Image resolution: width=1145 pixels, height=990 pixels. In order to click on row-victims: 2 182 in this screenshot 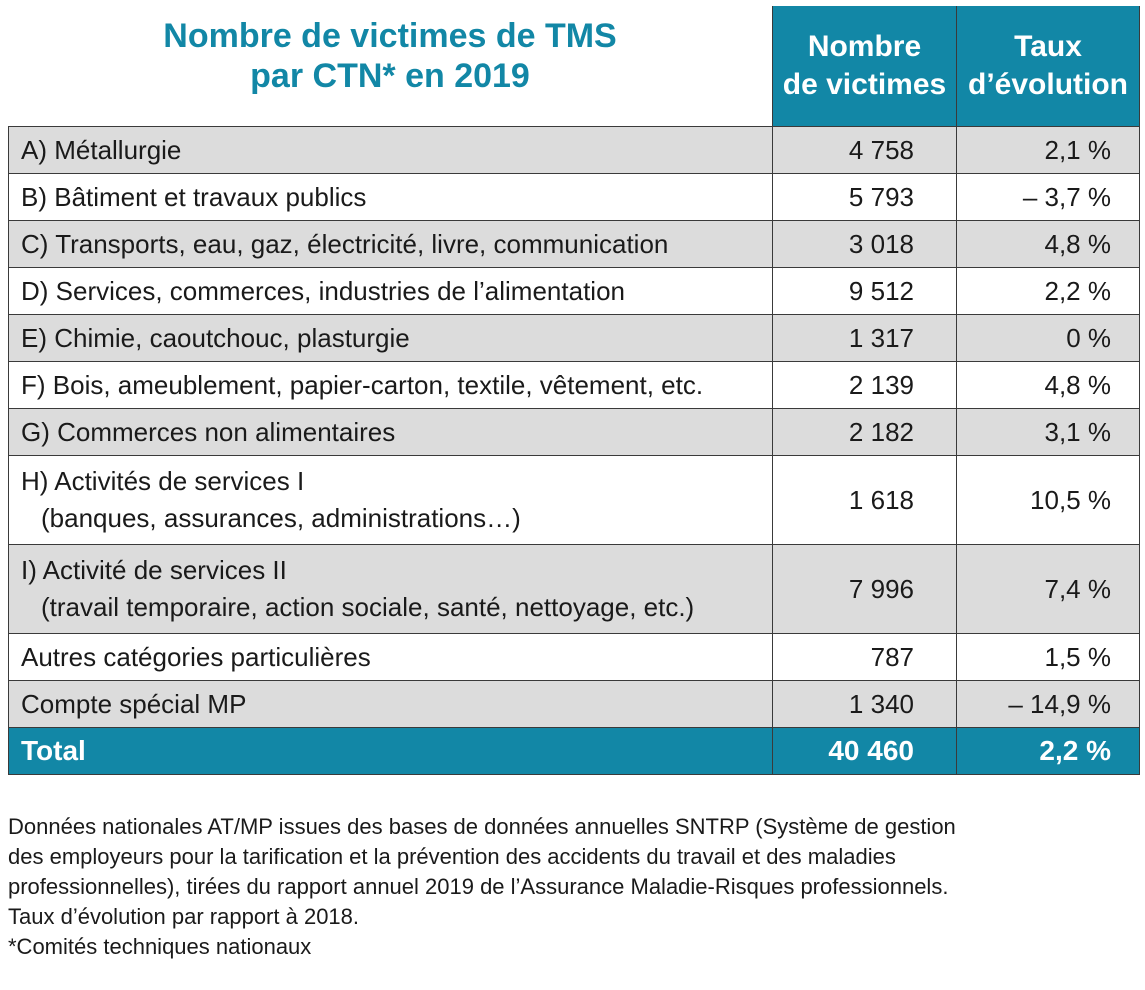, I will do `click(864, 432)`.